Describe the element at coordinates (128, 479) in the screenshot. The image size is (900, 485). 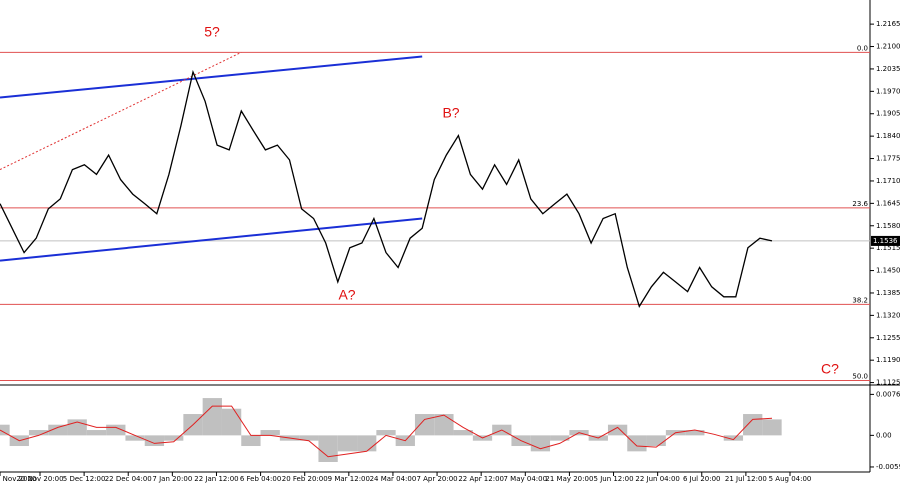
I see `x-tick-label: 22 Dec 04:00` at that location.